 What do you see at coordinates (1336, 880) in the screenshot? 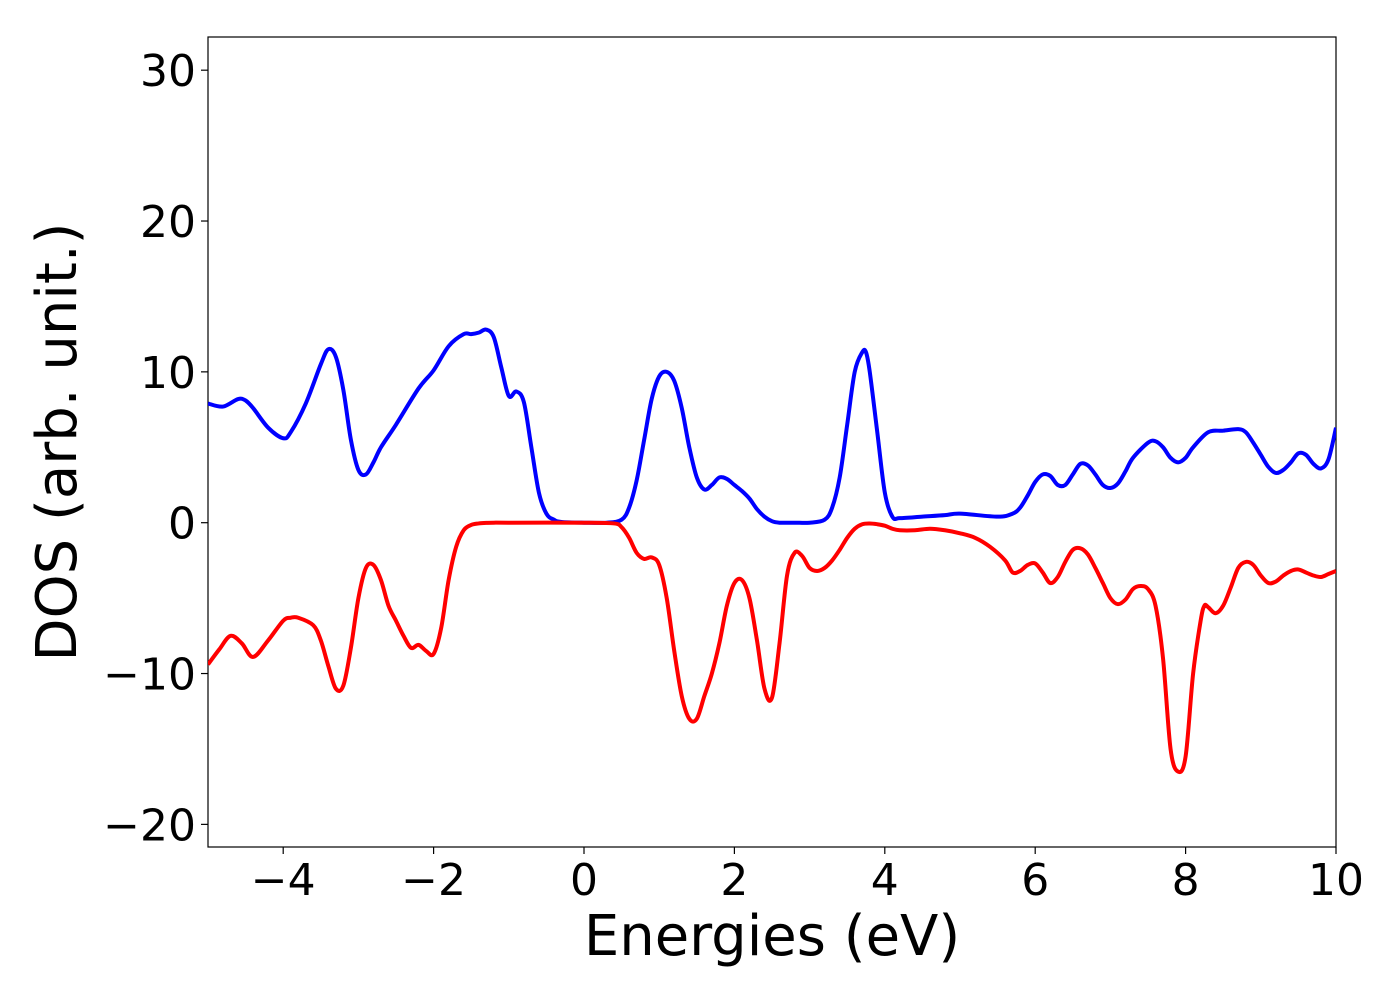
I see `x-tick-label: 10` at bounding box center [1336, 880].